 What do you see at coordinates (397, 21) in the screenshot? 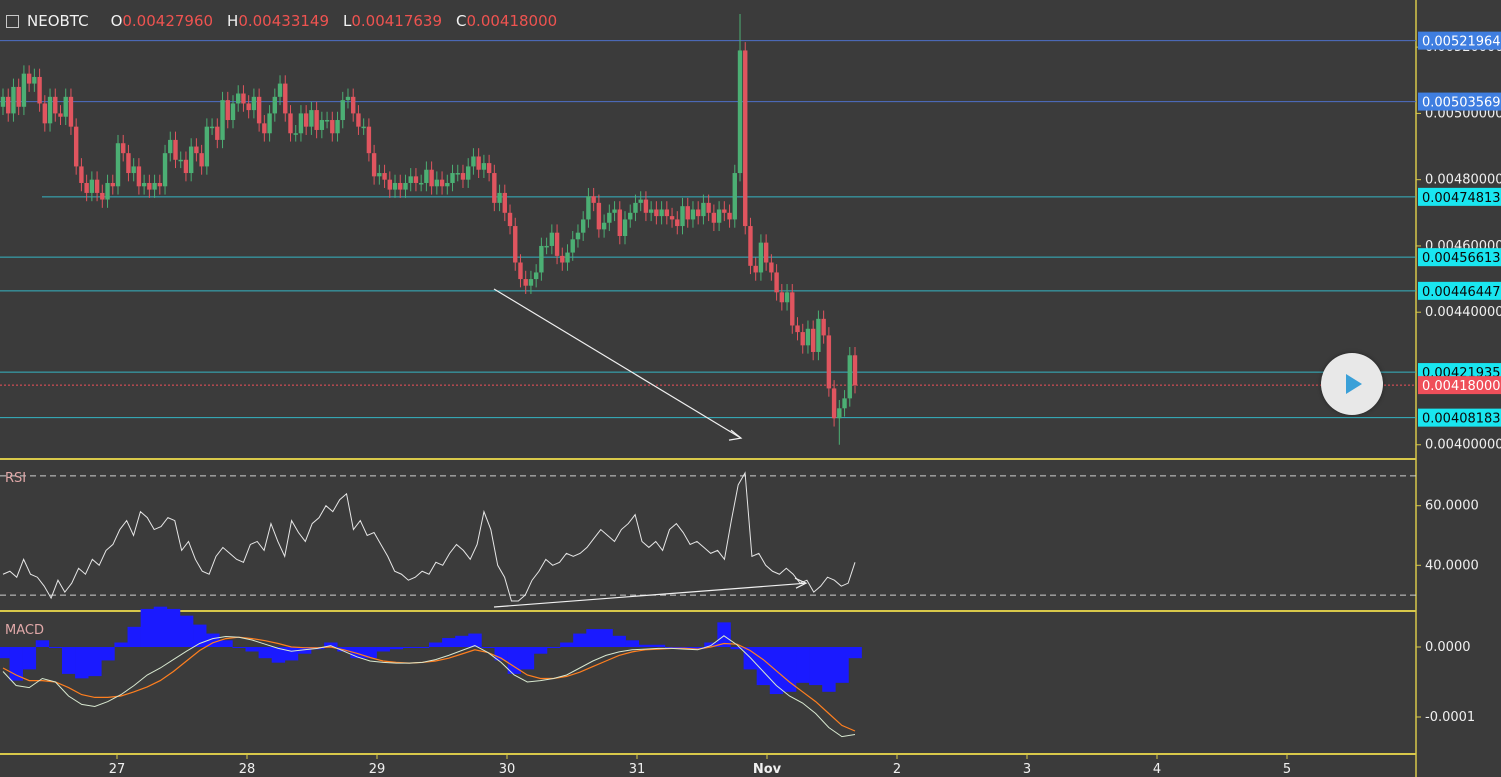
I see `low-value: 0.00417639` at bounding box center [397, 21].